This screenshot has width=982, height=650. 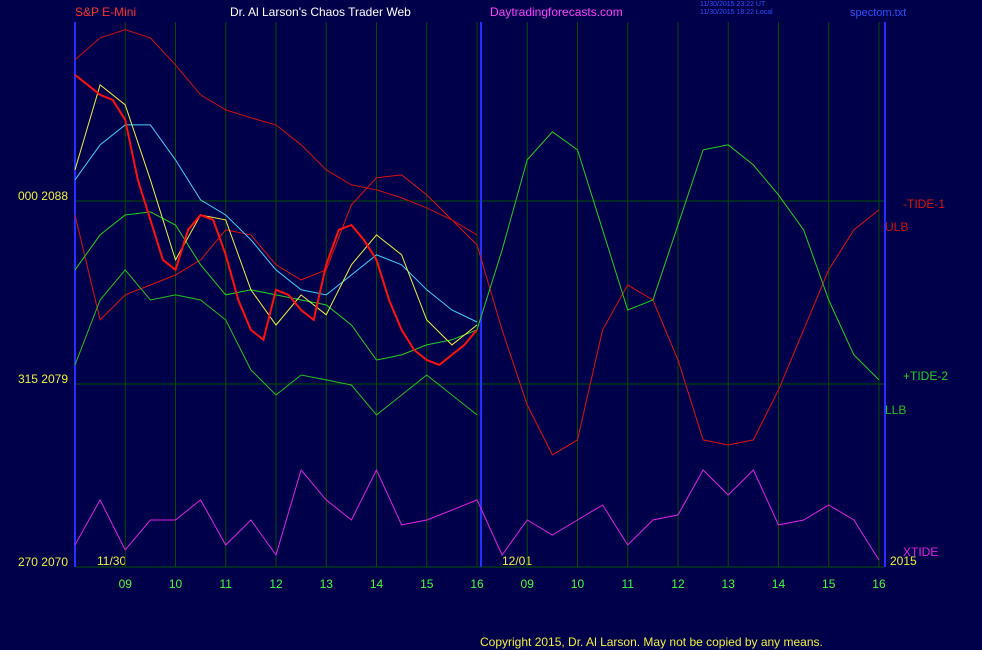 I want to click on symbol: S&P E-Mini, so click(x=105, y=12).